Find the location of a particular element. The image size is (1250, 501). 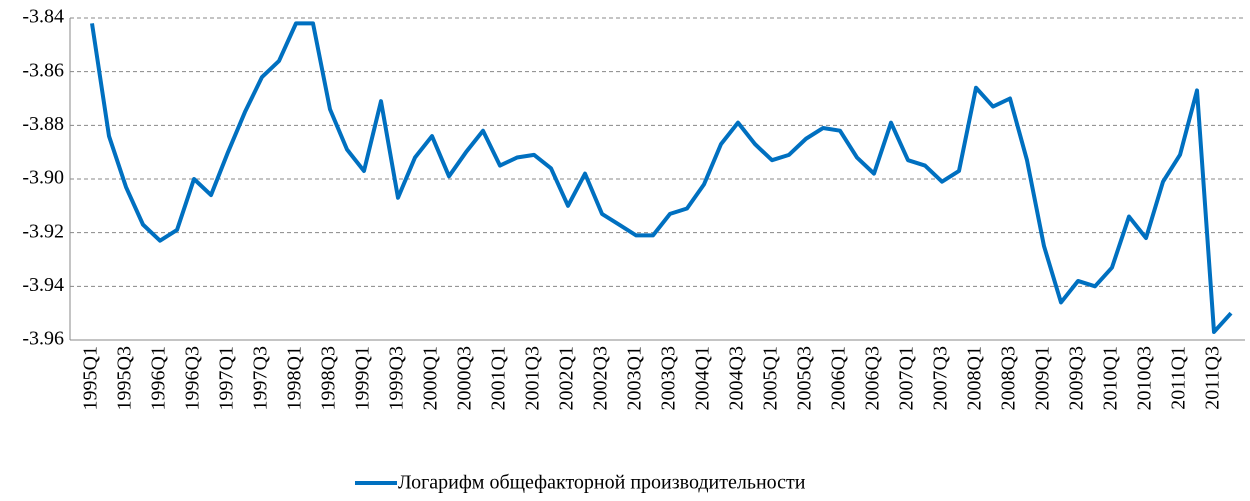

x-tick-label: 2005Q3 is located at coordinates (805, 378).